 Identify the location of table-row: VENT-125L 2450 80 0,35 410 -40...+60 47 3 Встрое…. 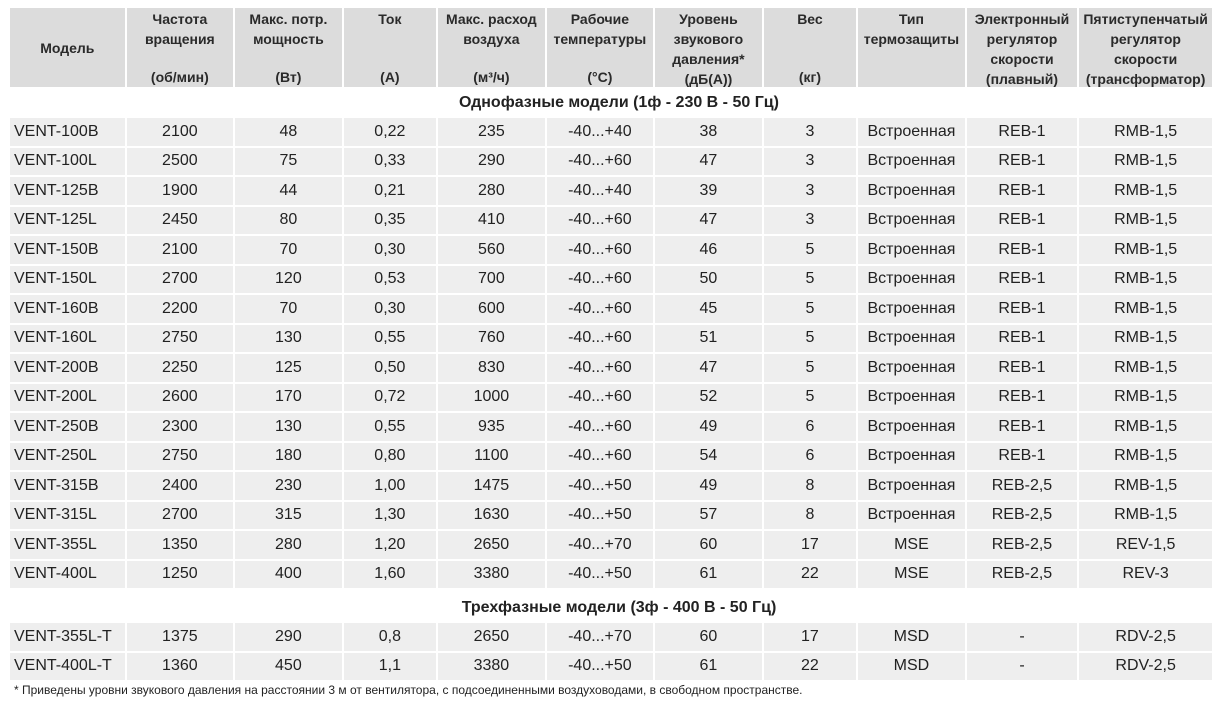
(611, 220).